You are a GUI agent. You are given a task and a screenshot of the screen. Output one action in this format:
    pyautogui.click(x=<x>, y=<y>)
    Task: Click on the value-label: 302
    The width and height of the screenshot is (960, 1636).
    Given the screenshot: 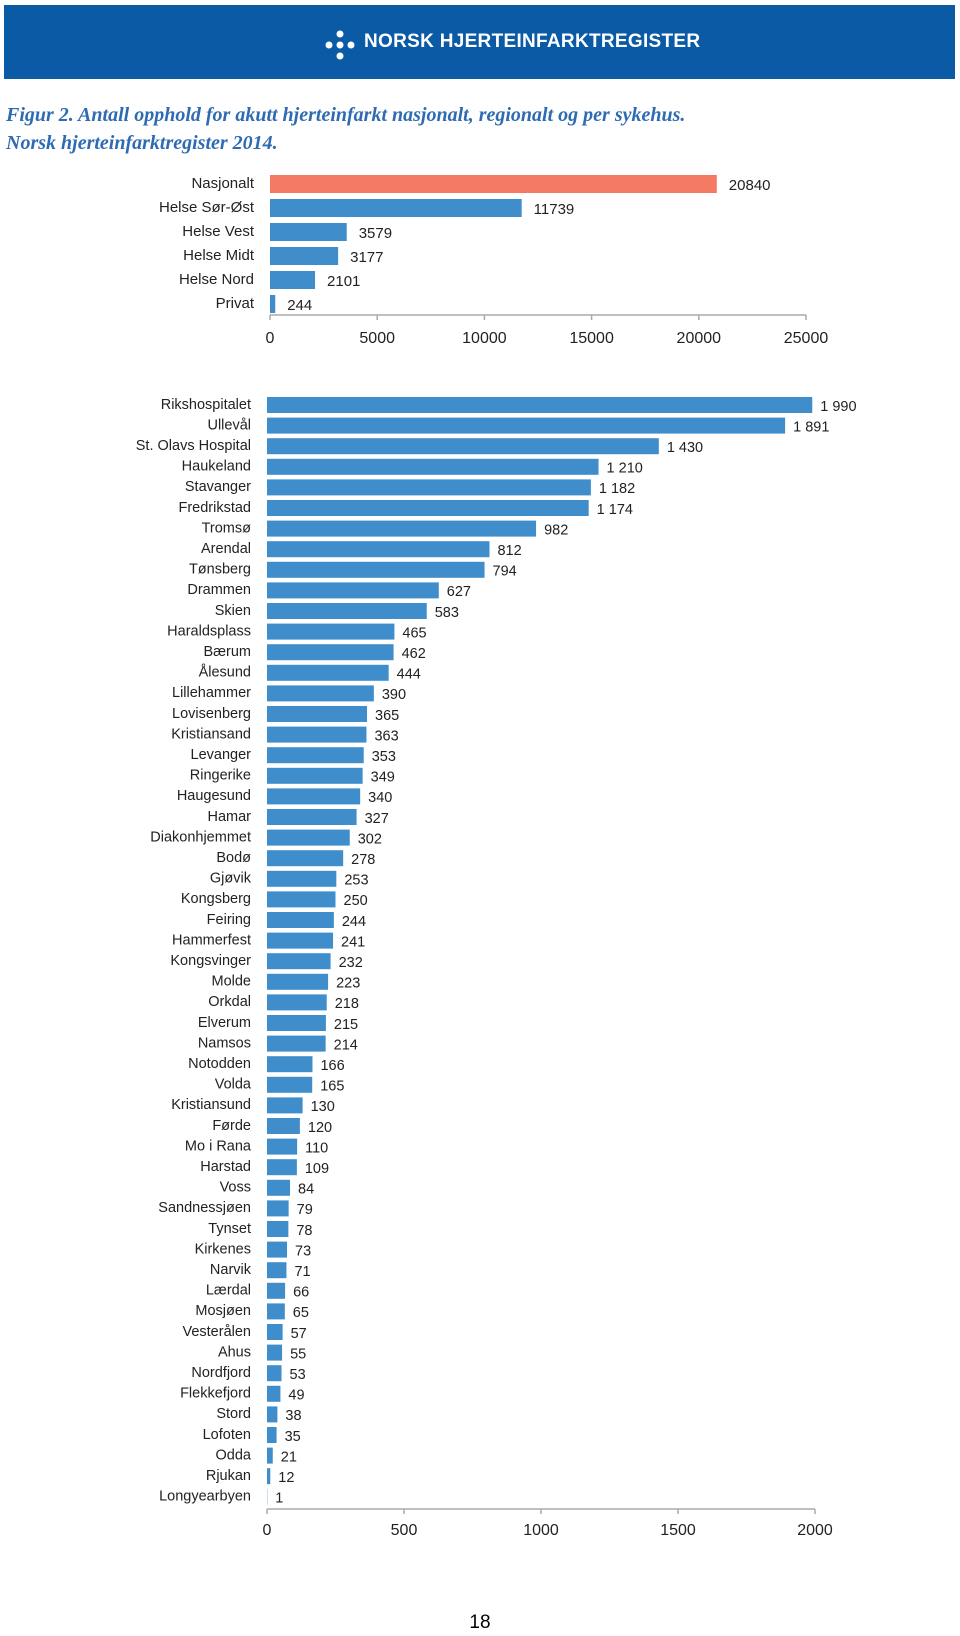 What is the action you would take?
    pyautogui.click(x=370, y=839)
    